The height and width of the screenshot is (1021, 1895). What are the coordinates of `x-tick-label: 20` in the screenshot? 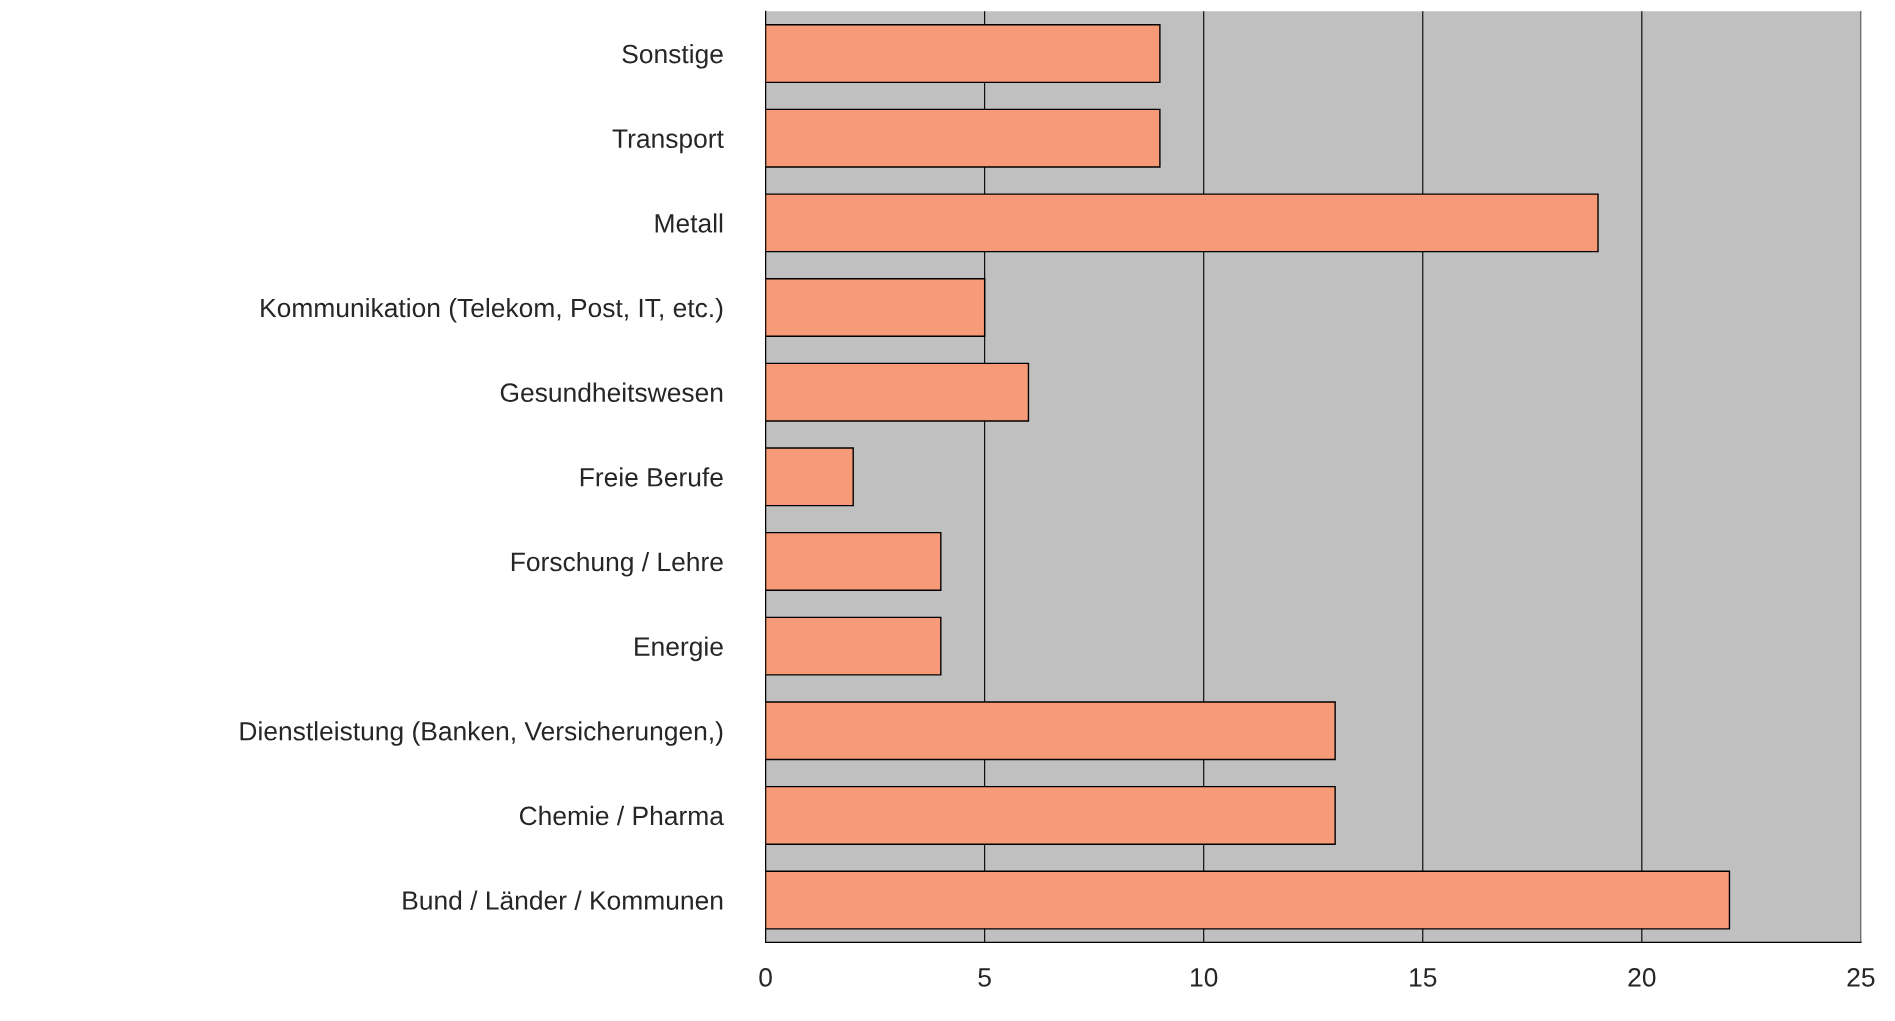 It's located at (1642, 977).